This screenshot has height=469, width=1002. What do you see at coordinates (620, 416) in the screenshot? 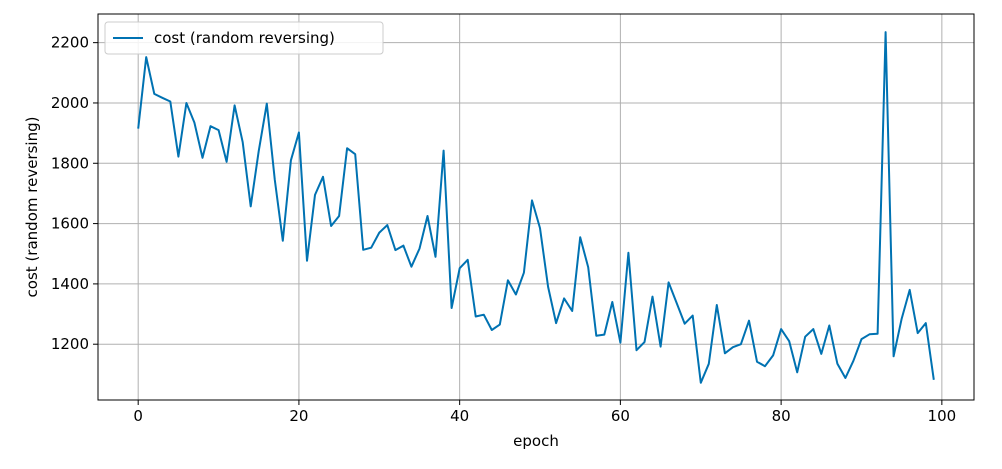
I see `x-tick-label: 60` at bounding box center [620, 416].